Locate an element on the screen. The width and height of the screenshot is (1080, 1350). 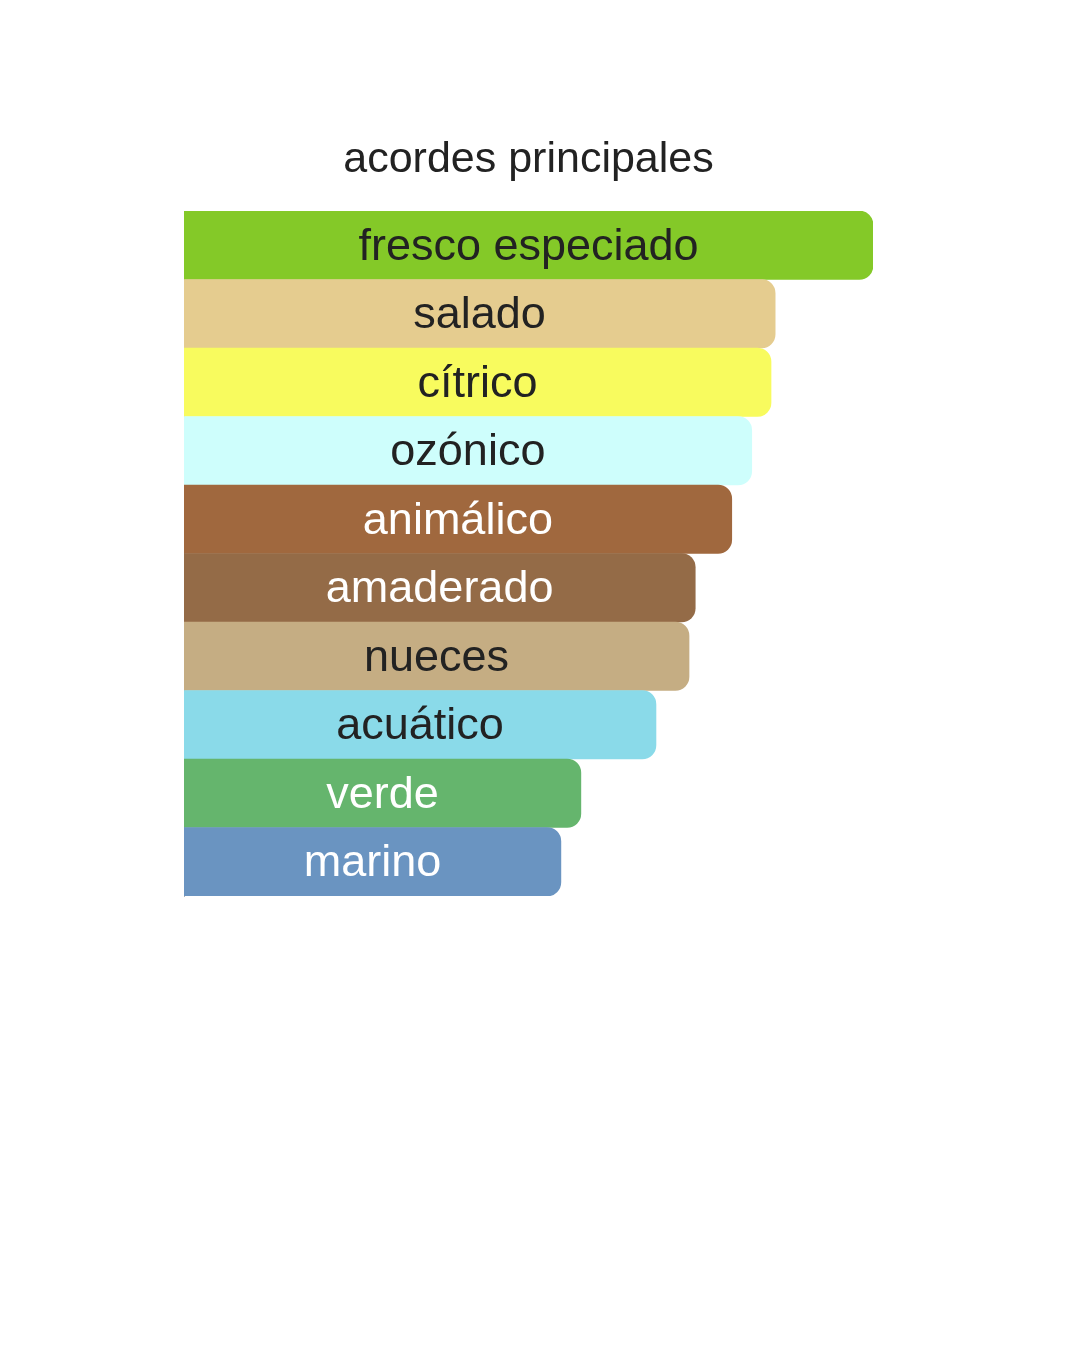
y-tick-label: fresco especiado is located at coordinates (528, 244).